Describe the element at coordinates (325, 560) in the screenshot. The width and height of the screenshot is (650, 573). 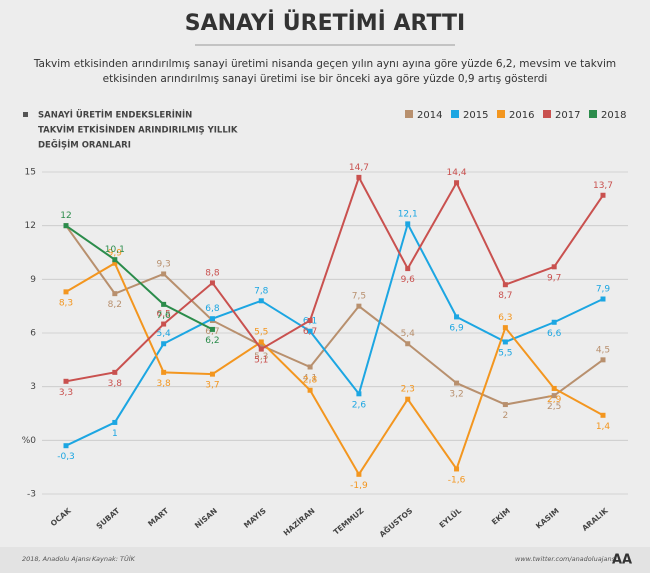
I see `footer-bar` at that location.